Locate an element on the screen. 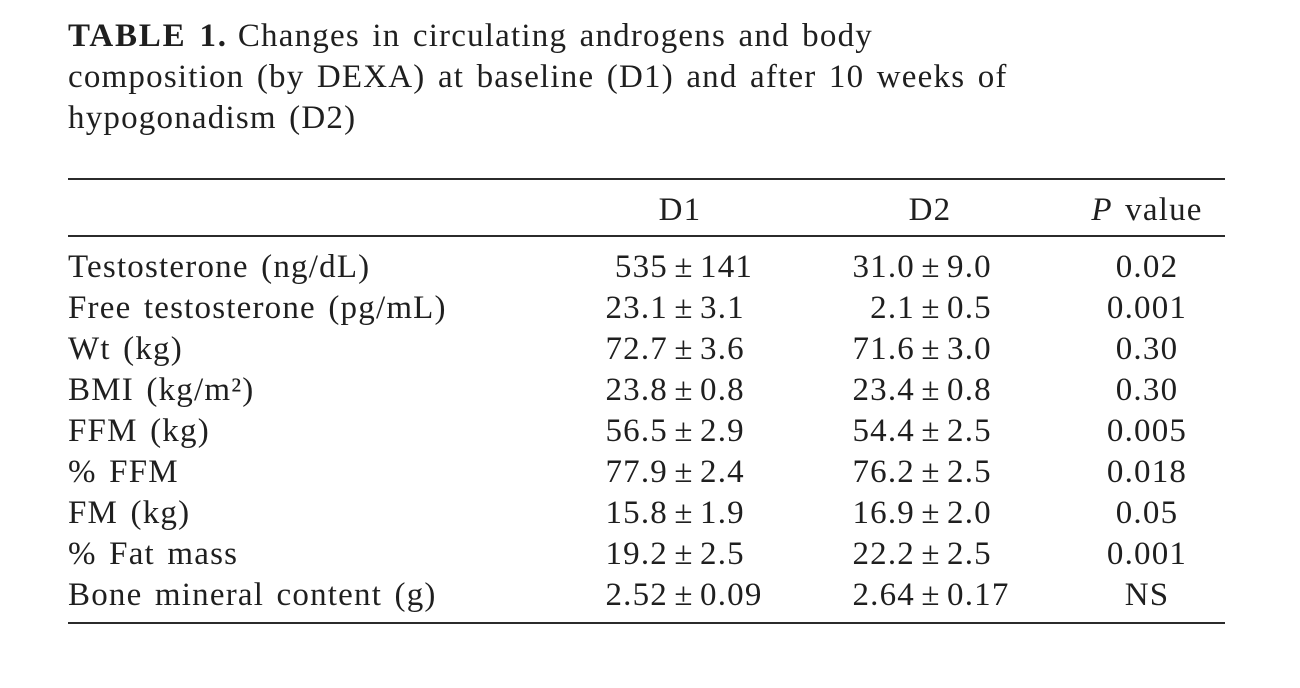  p-value: 0.05 is located at coordinates (1147, 513).